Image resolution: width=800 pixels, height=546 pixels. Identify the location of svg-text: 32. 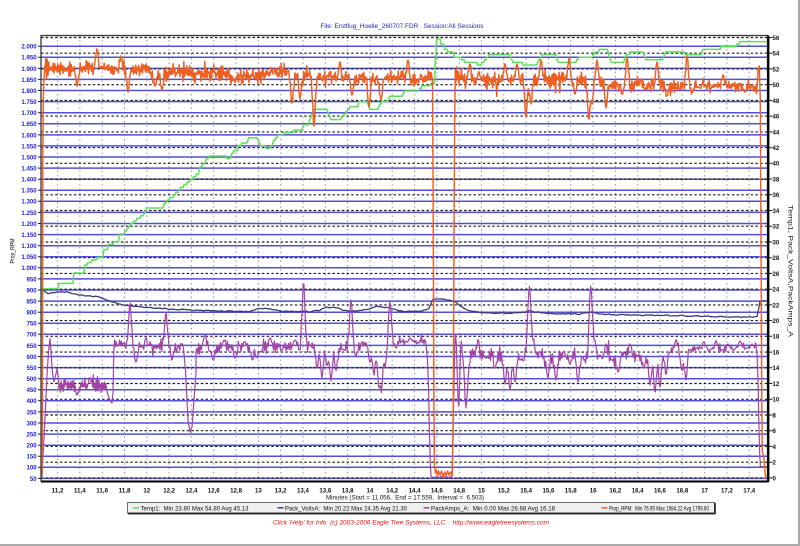
(776, 227).